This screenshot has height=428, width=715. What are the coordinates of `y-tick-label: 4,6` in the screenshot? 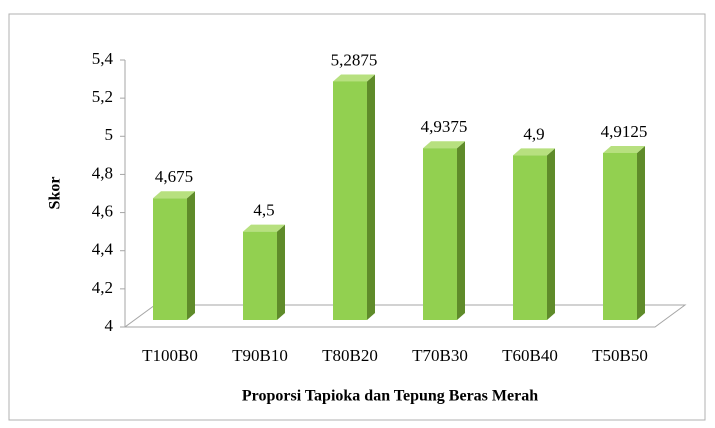 It's located at (102, 210).